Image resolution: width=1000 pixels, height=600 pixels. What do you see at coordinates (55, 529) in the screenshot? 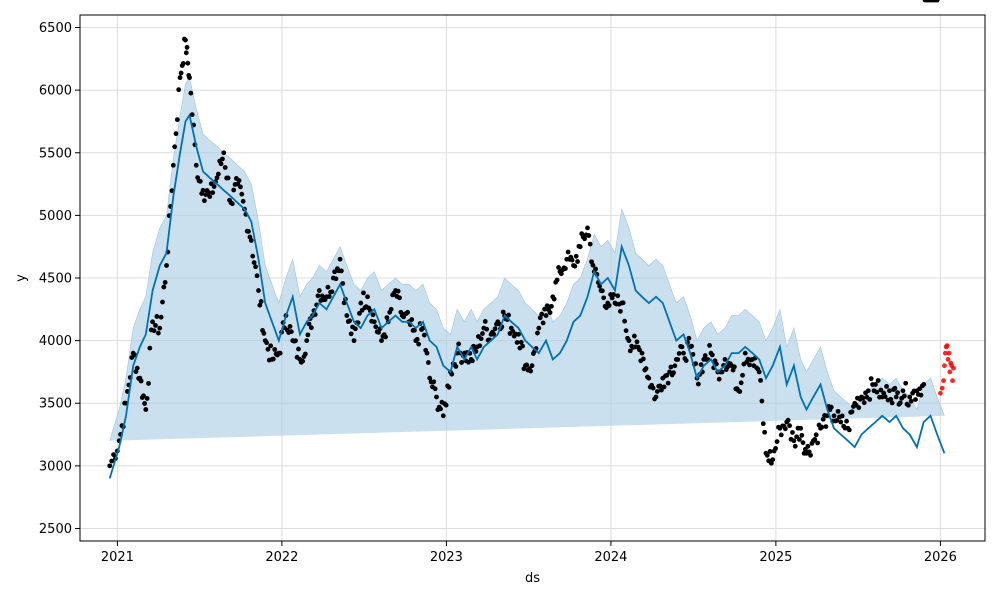
I see `y-tick-label: 2500` at bounding box center [55, 529].